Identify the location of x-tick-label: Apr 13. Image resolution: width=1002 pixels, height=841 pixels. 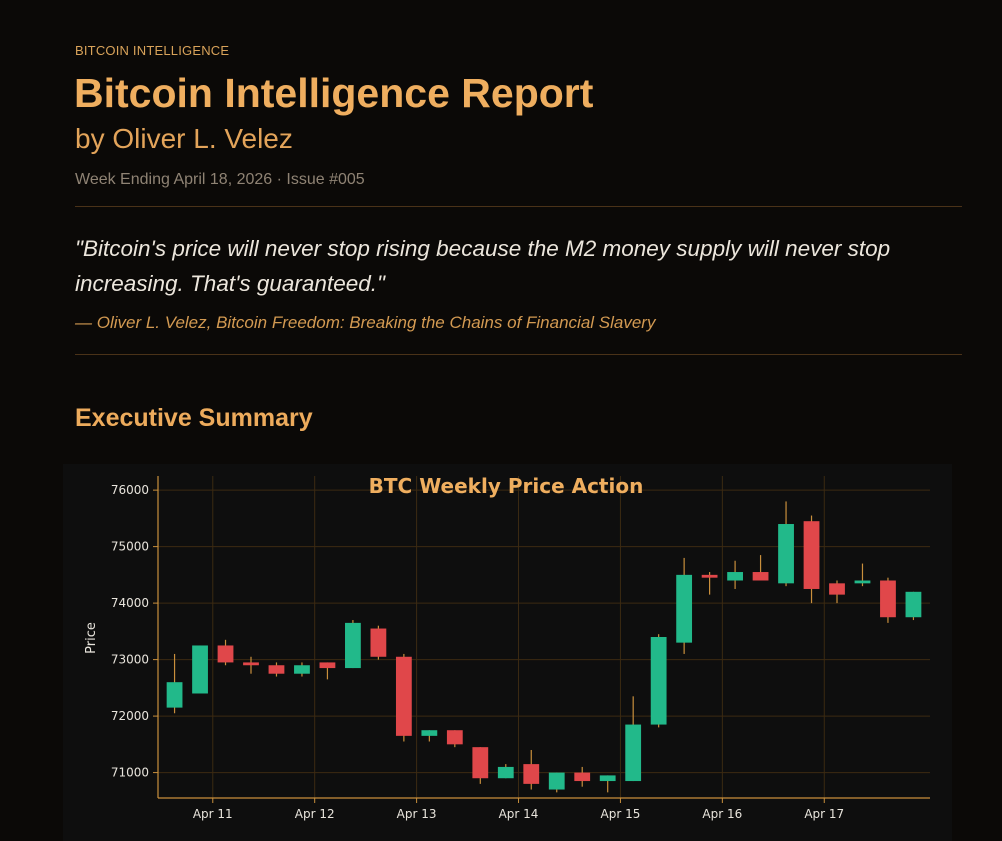
(417, 814).